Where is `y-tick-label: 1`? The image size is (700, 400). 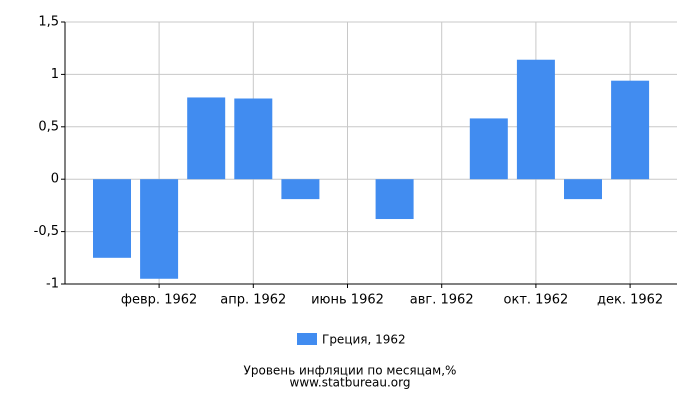 y-tick-label: 1 is located at coordinates (55, 74).